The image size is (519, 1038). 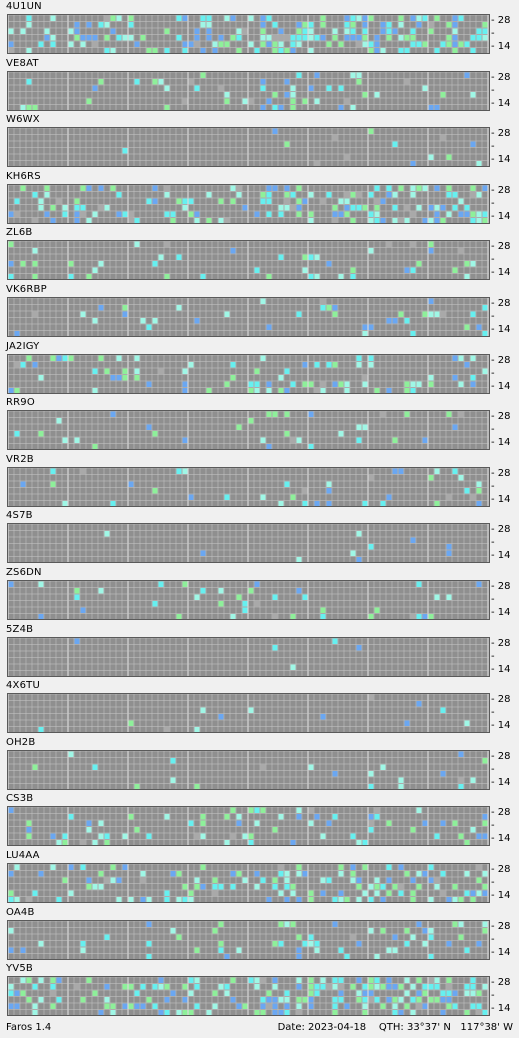 I want to click on scale-label-28: - 28, so click(x=501, y=813).